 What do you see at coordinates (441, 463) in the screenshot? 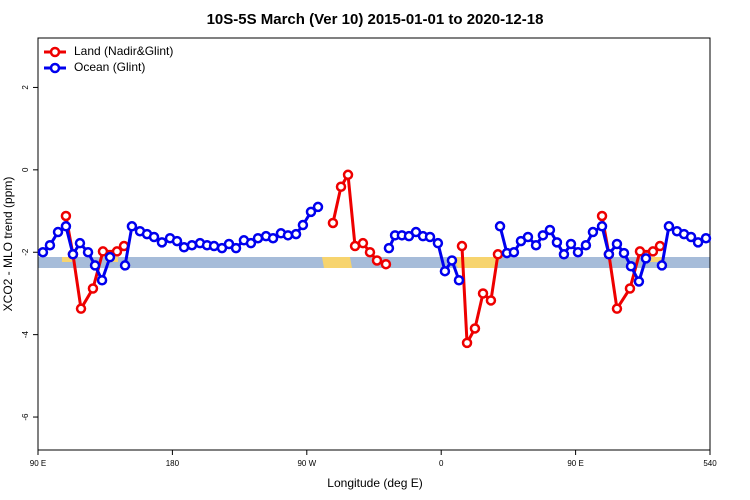
I see `x-tick-label: 0` at bounding box center [441, 463].